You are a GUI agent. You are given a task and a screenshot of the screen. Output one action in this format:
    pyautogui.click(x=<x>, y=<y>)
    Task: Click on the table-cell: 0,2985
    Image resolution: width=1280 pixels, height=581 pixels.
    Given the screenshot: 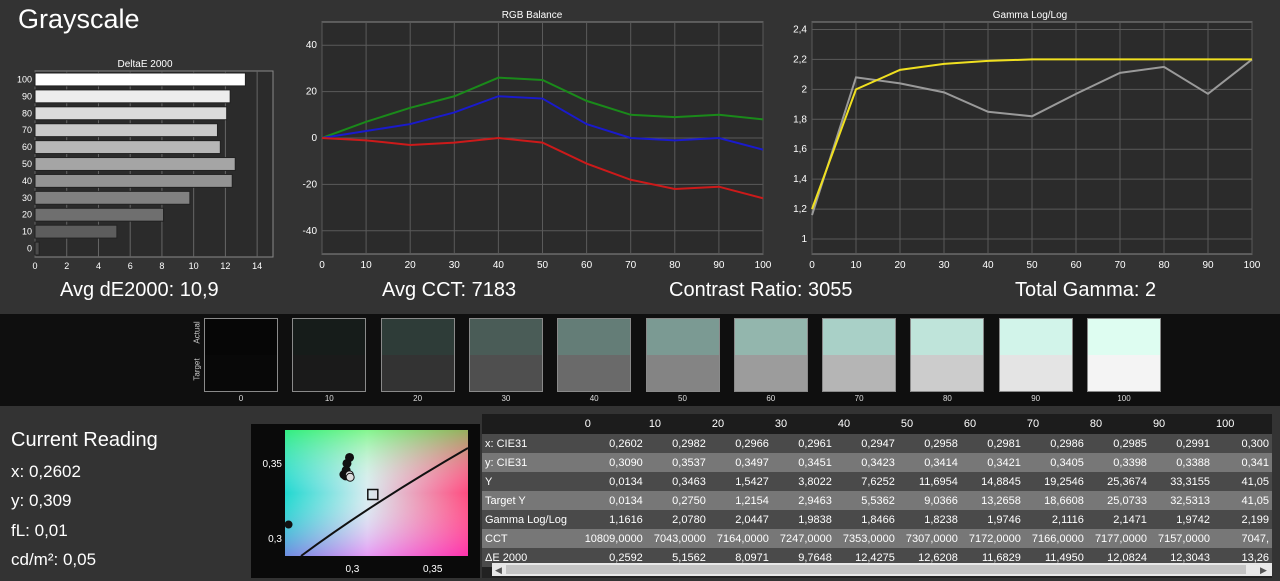 What is the action you would take?
    pyautogui.click(x=1118, y=443)
    